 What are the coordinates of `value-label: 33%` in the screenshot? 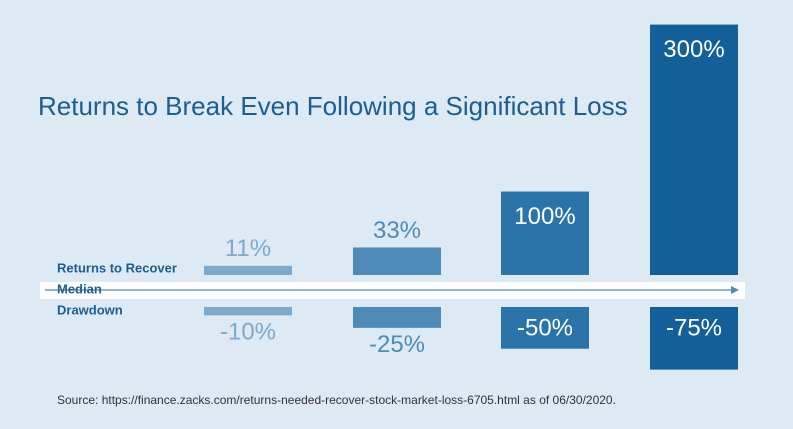 It's located at (397, 230).